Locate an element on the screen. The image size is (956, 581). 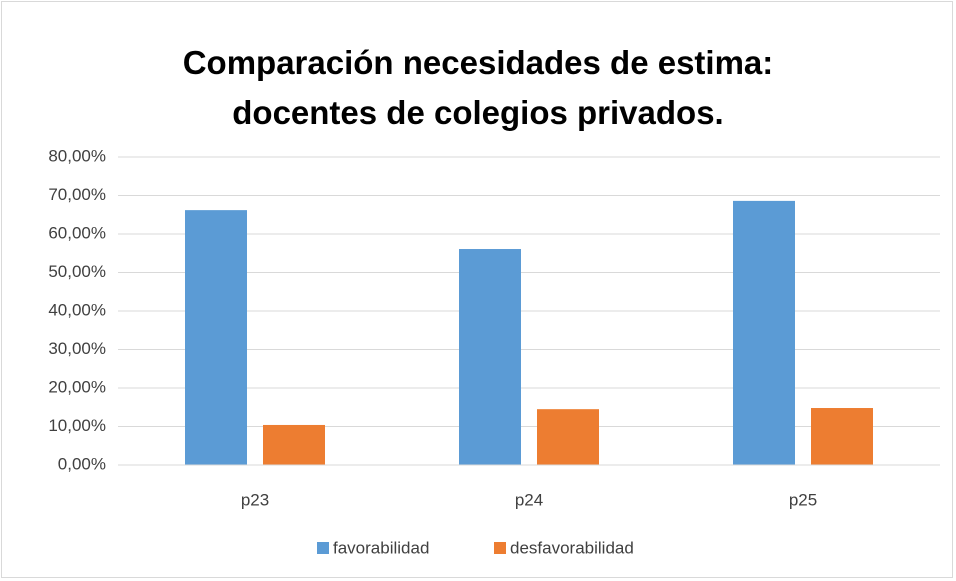
y-tick-label: 80,00% is located at coordinates (77, 155).